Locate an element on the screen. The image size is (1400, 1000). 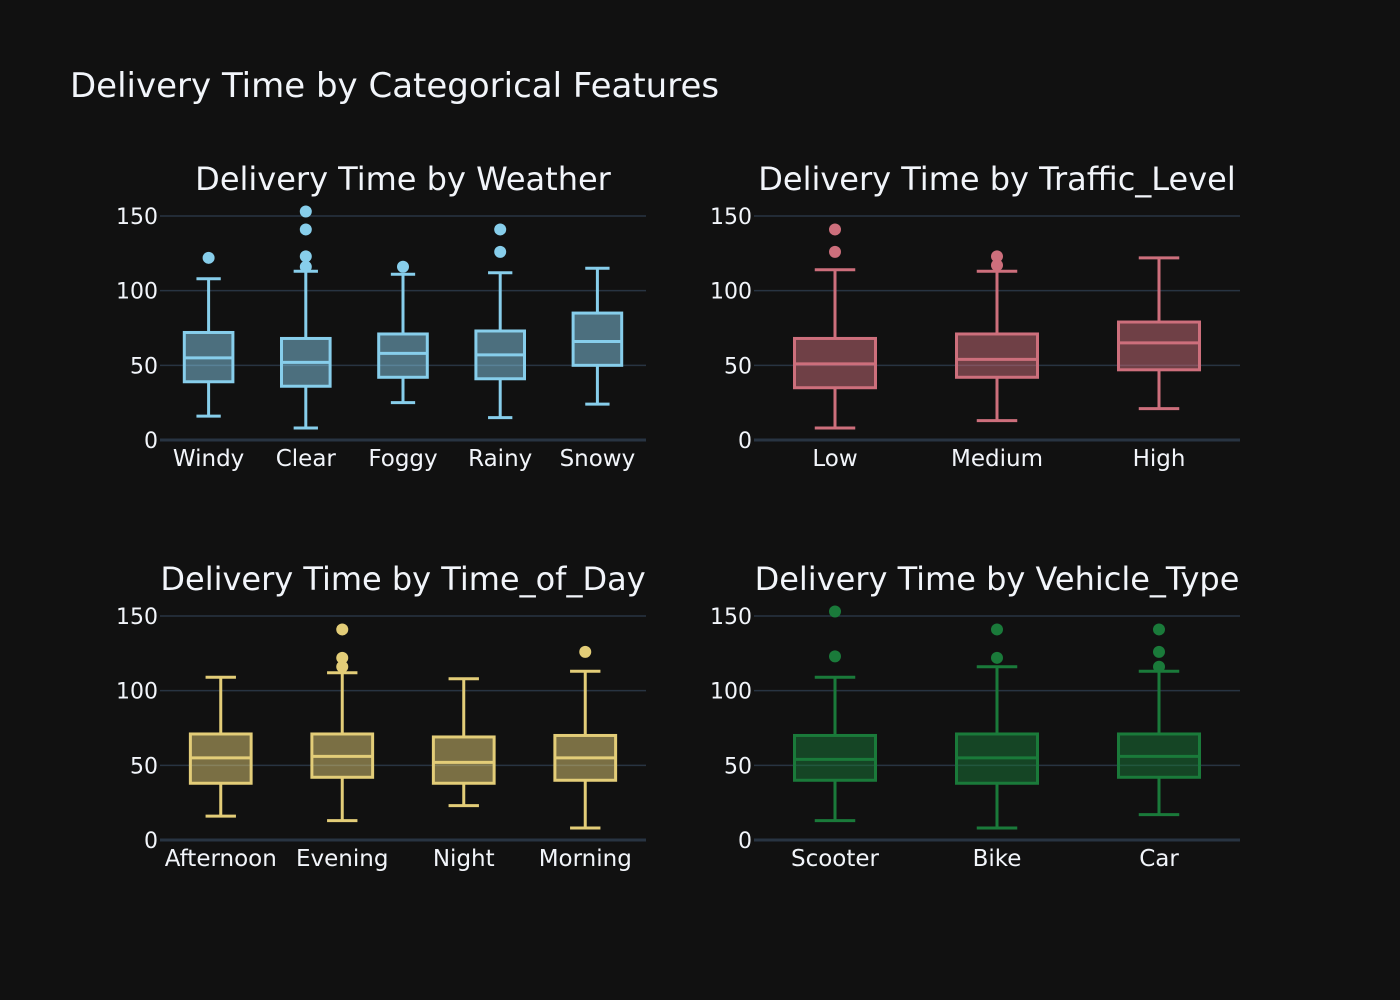
box-night is located at coordinates (463, 742).